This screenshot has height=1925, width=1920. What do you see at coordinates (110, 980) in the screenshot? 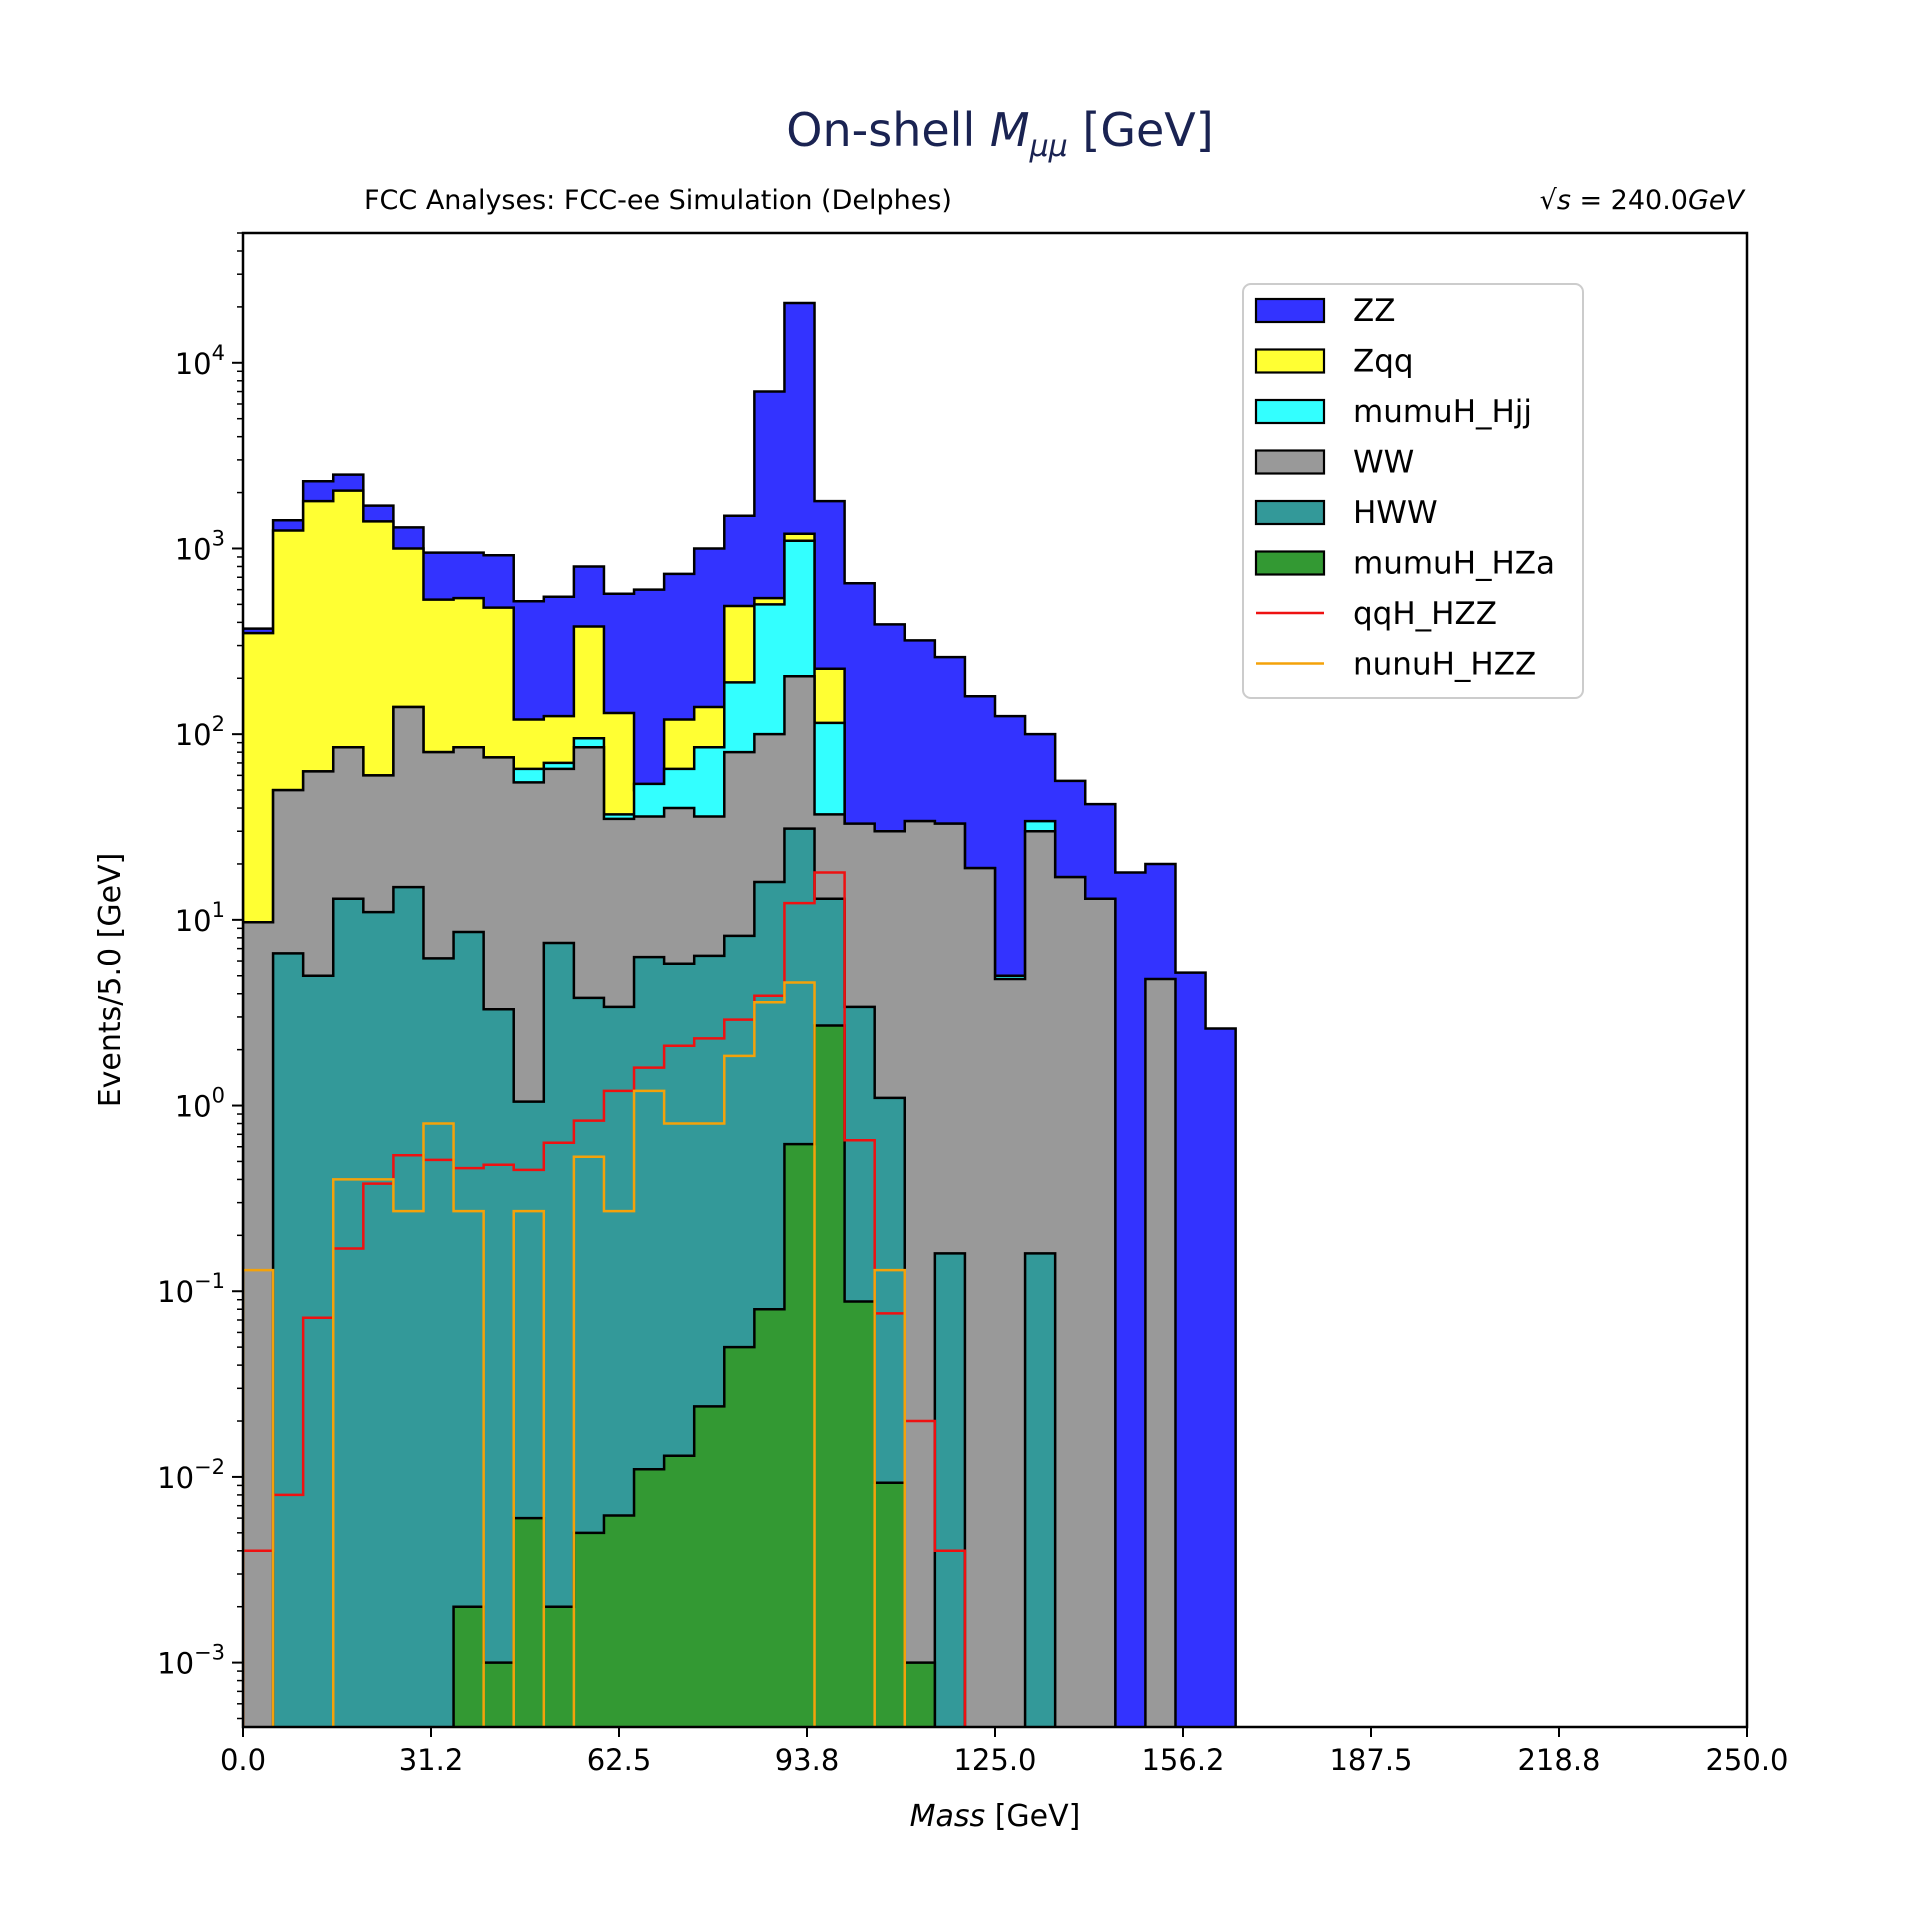
I see `y-axis-label: Events/5.0 [GeV]` at bounding box center [110, 980].